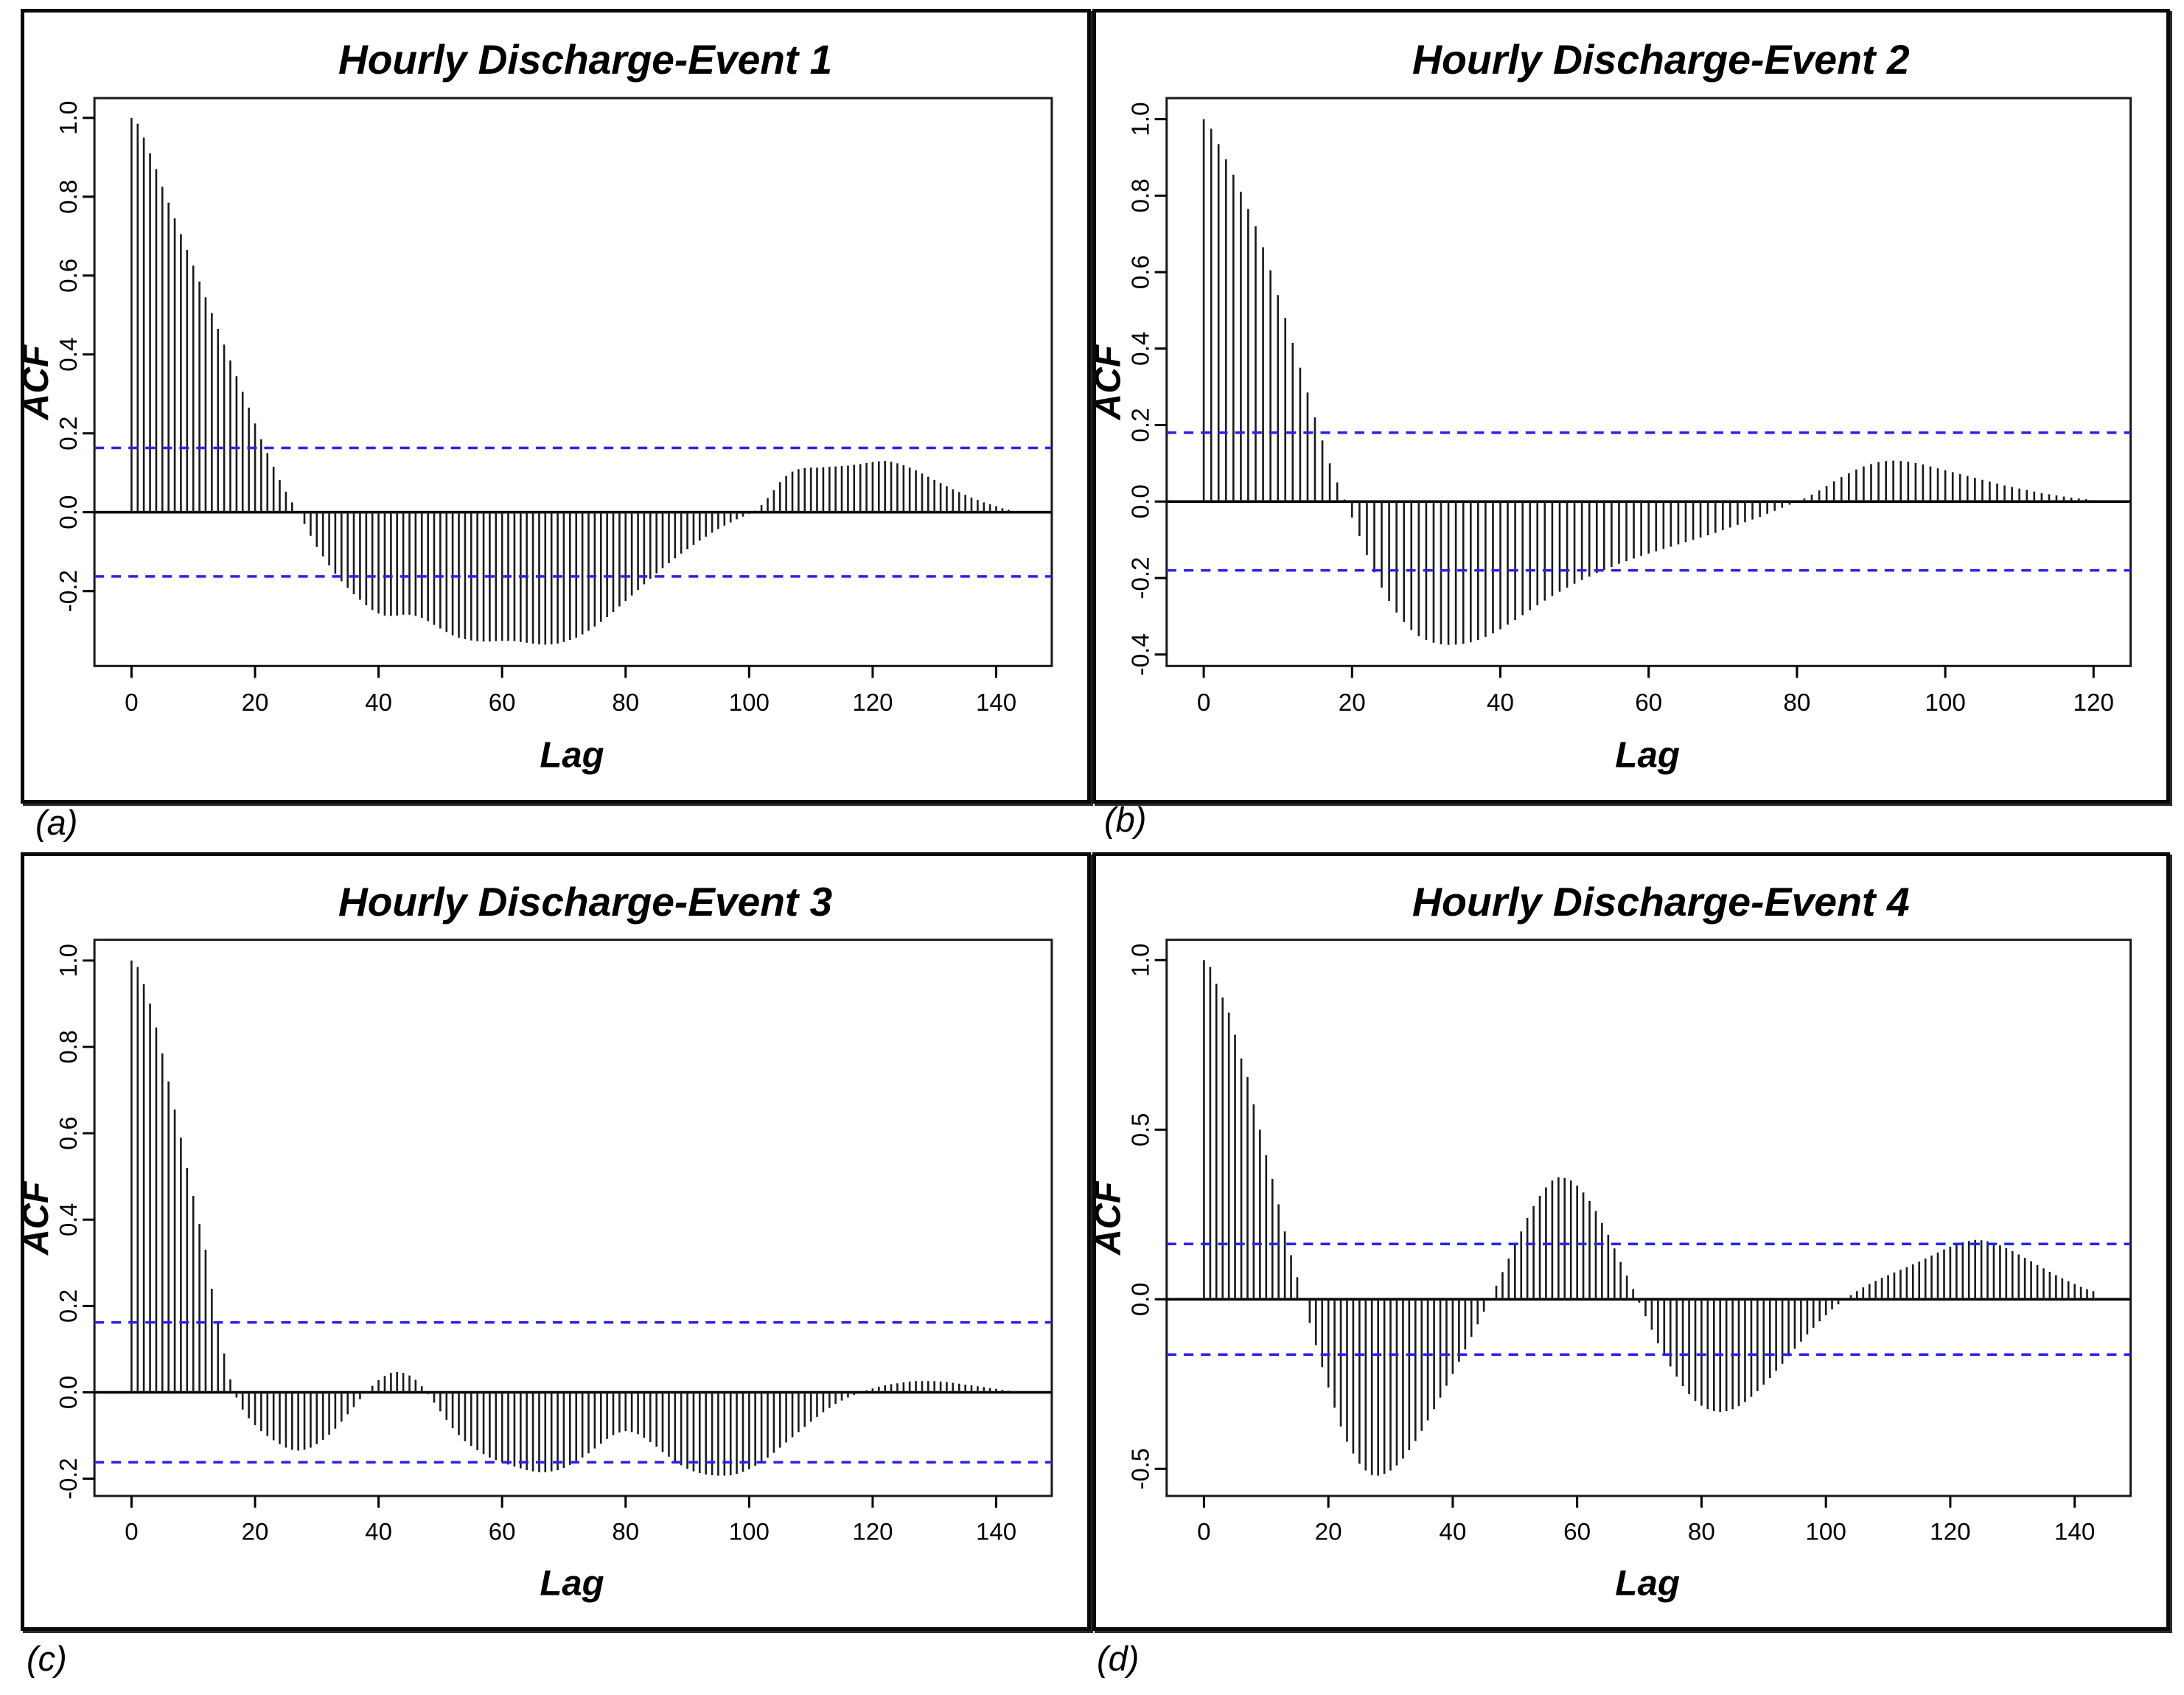 Image resolution: width=2184 pixels, height=1695 pixels. I want to click on y-axis-label-b: ACF, so click(1112, 383).